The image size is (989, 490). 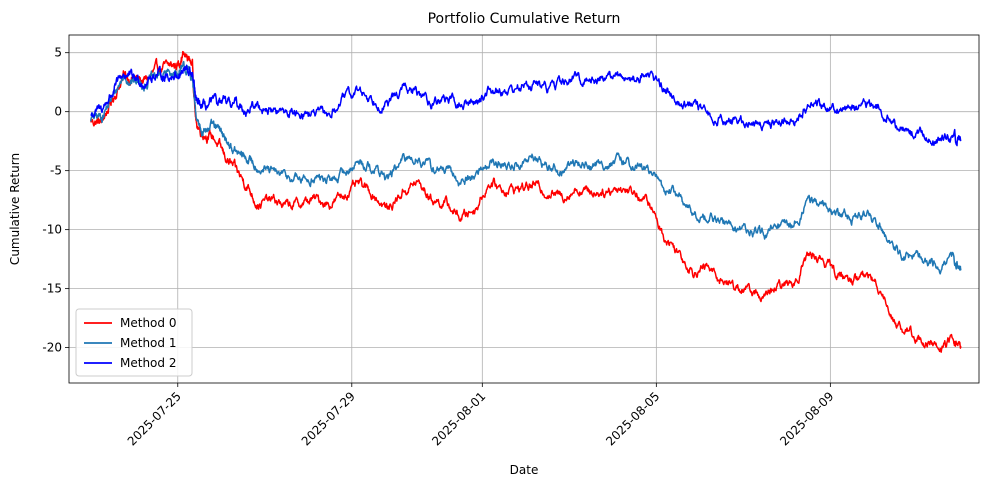 I want to click on y-tick-label: -10, so click(x=52, y=230).